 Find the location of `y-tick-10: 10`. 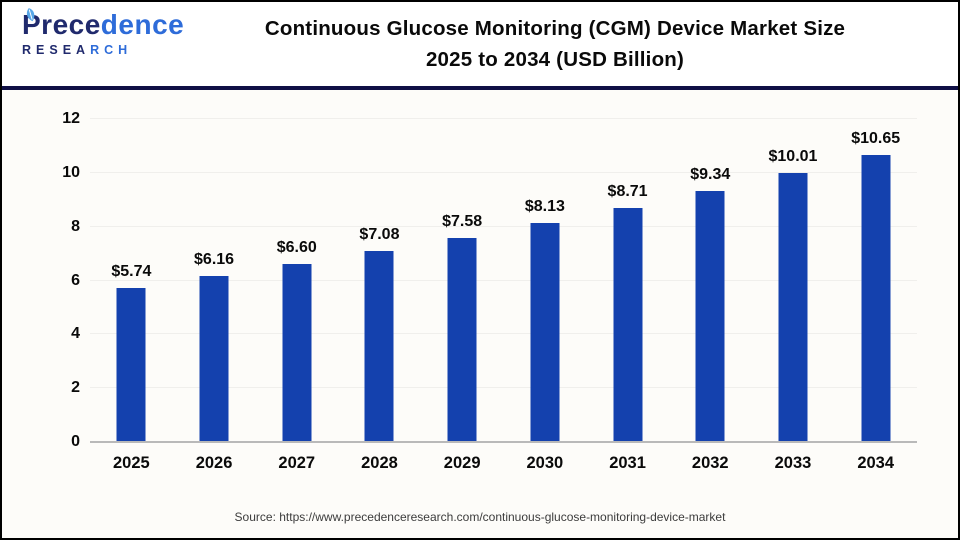

y-tick-10: 10 is located at coordinates (71, 172).